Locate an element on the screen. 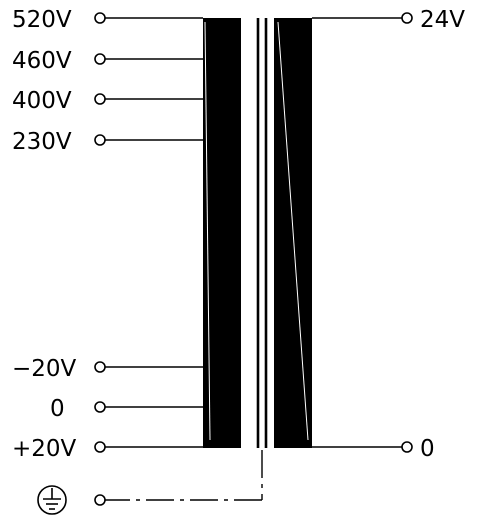 This screenshot has height=527, width=478. tap-label: 24V is located at coordinates (442, 20).